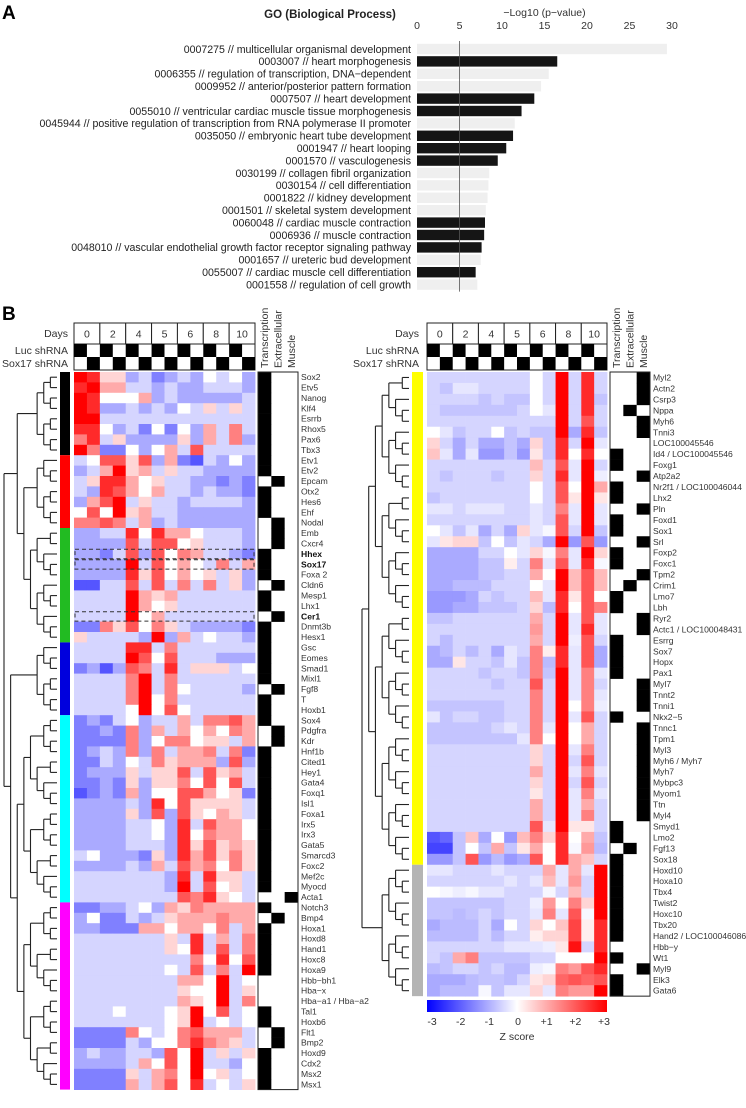 The image size is (746, 1108). Describe the element at coordinates (518, 1022) in the screenshot. I see `colorbar-tick-label: 0` at that location.